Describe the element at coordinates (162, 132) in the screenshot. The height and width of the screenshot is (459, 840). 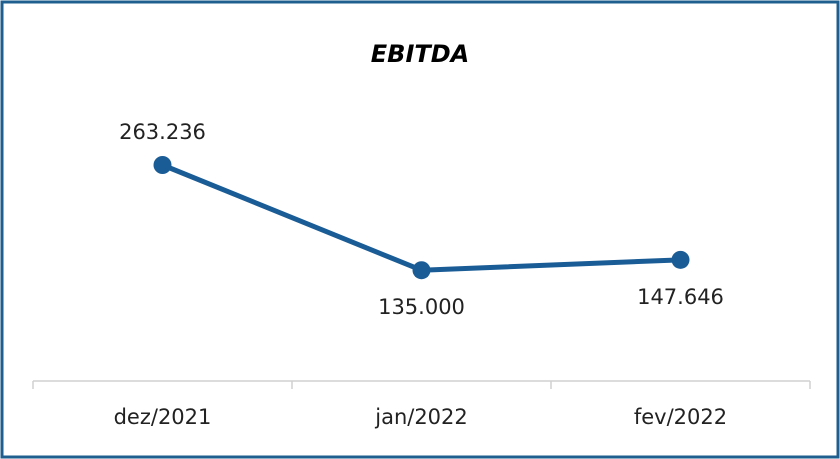
I see `data-label: 263.236` at that location.